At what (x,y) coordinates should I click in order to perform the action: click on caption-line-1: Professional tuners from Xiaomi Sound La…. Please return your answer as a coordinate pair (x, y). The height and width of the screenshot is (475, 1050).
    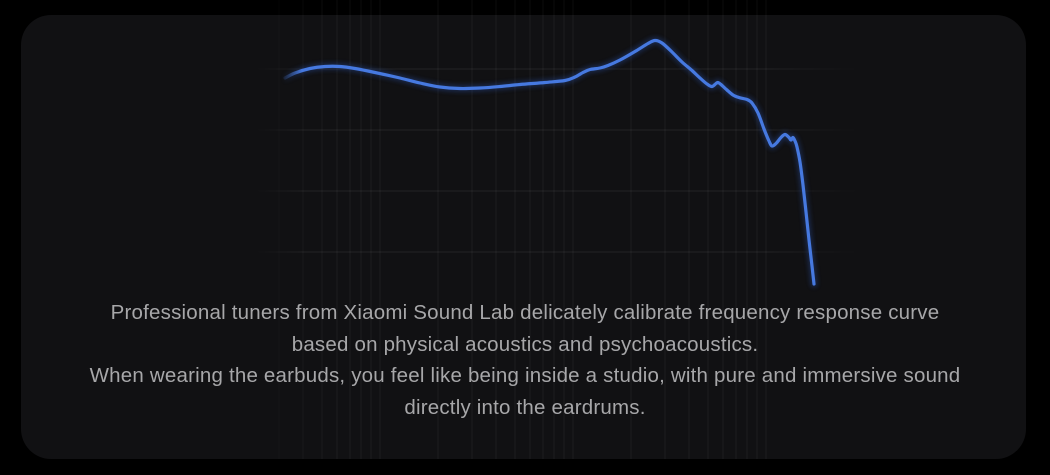
    Looking at the image, I should click on (525, 312).